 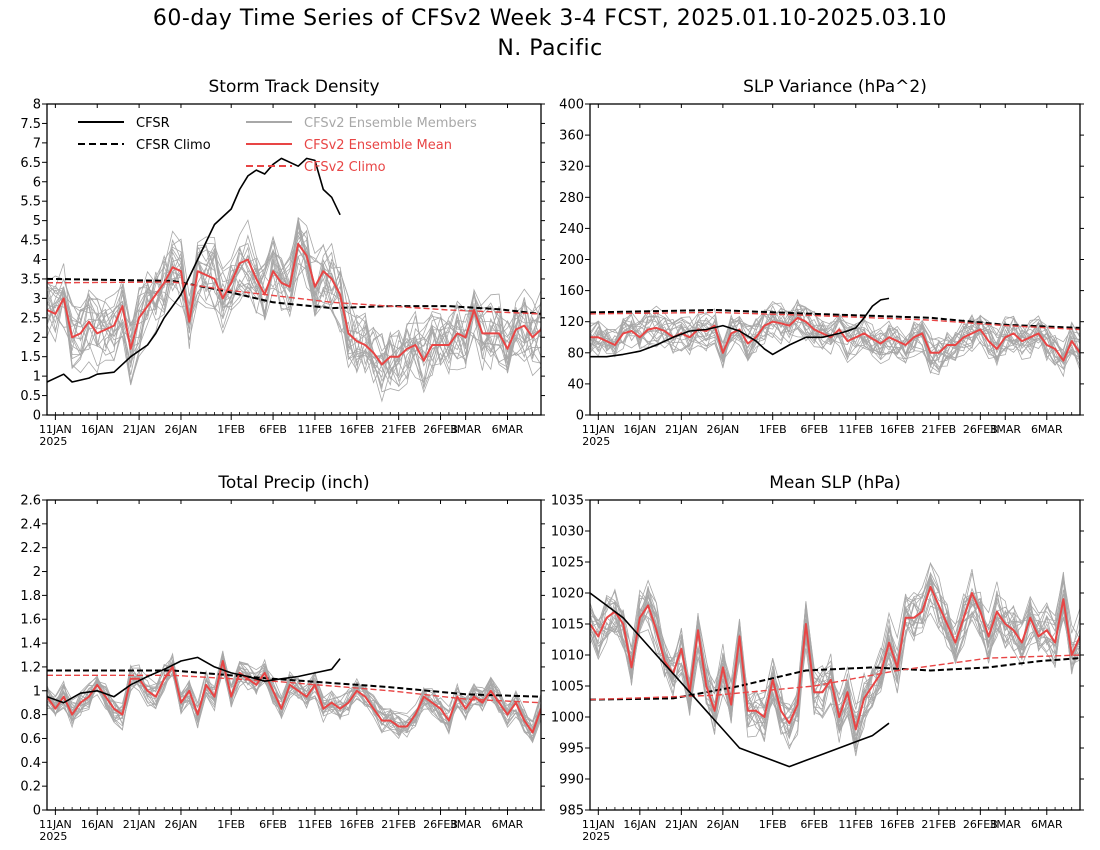 I want to click on x-tick-label: 3MAR, so click(x=466, y=824).